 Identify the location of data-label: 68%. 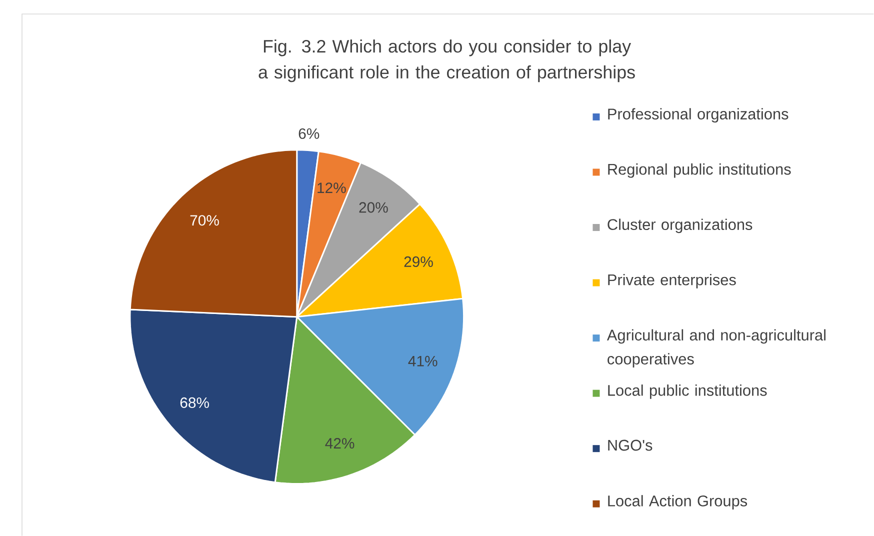
(194, 402).